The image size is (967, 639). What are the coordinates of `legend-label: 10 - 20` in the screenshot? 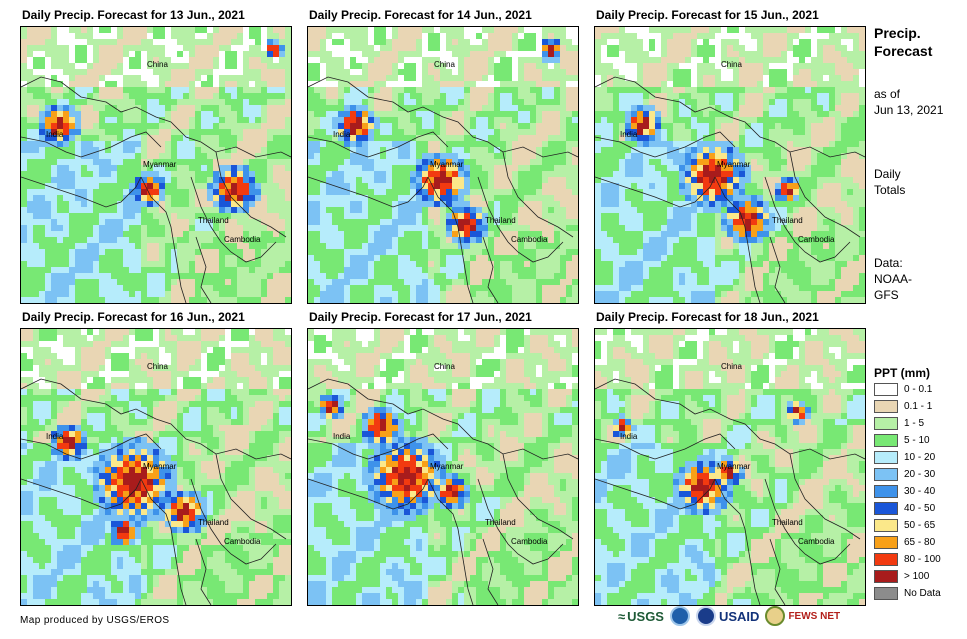 It's located at (920, 457).